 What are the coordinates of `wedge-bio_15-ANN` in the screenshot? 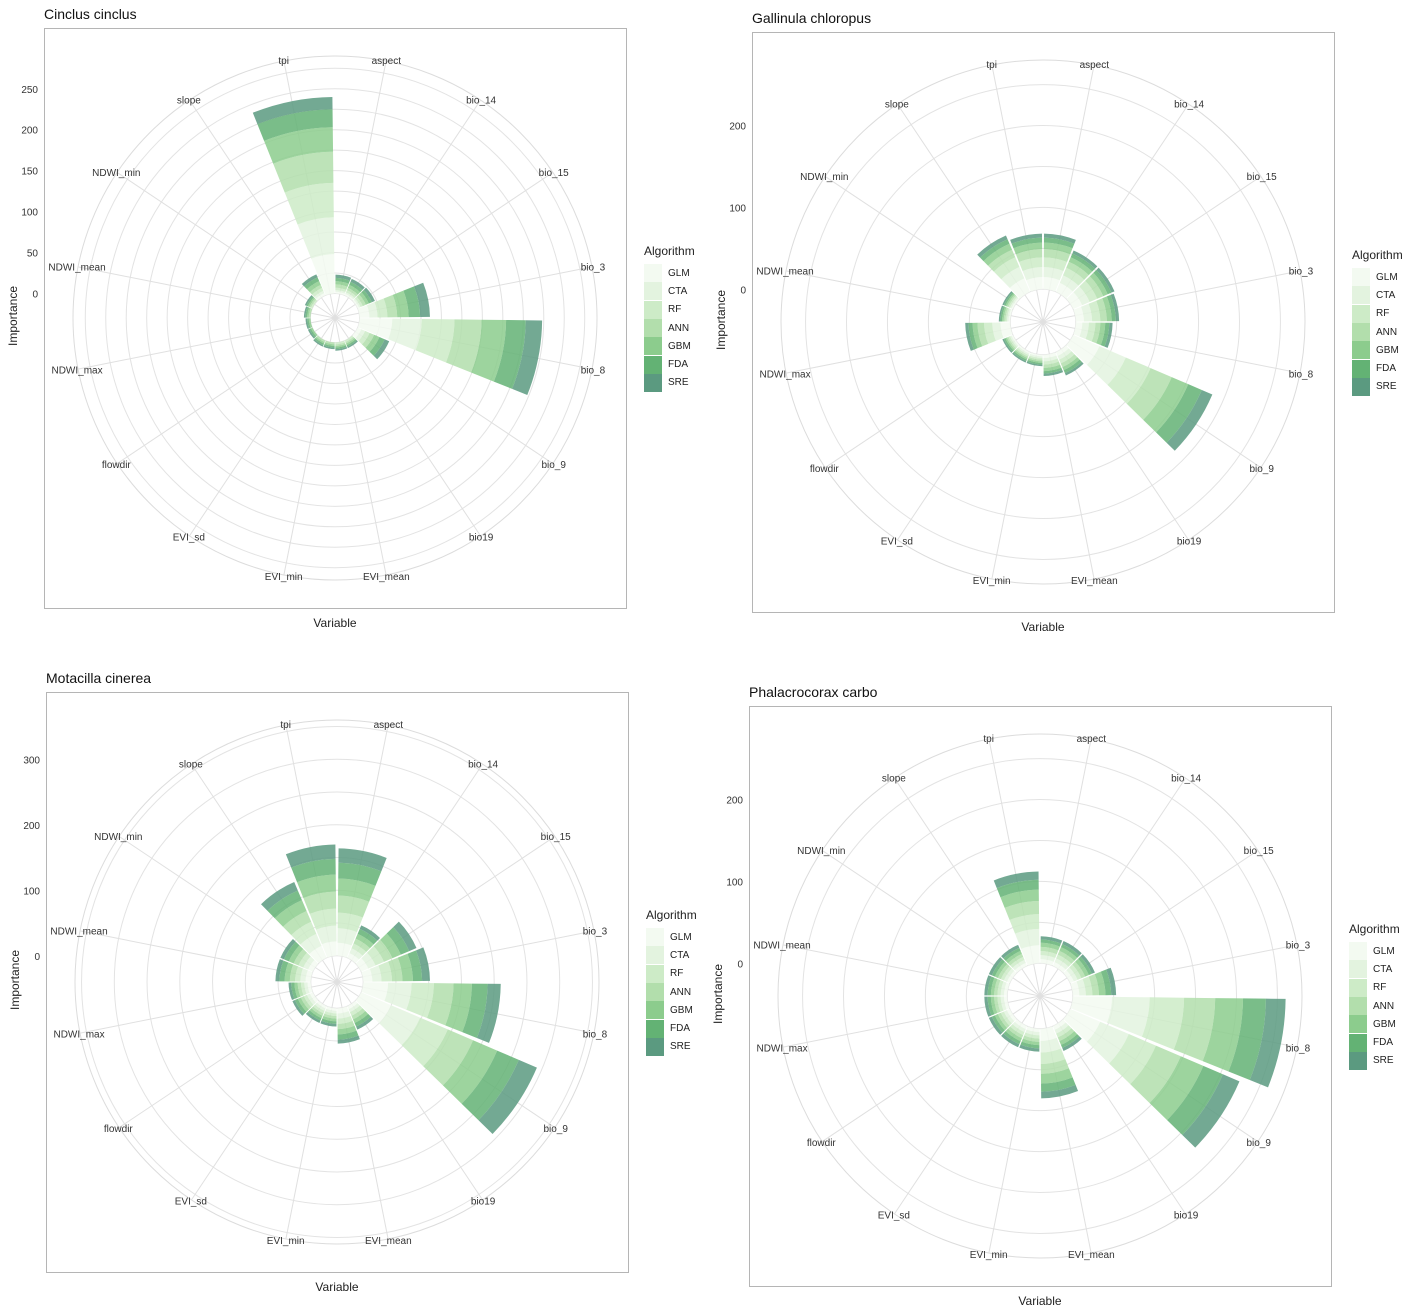 It's located at (361, 300).